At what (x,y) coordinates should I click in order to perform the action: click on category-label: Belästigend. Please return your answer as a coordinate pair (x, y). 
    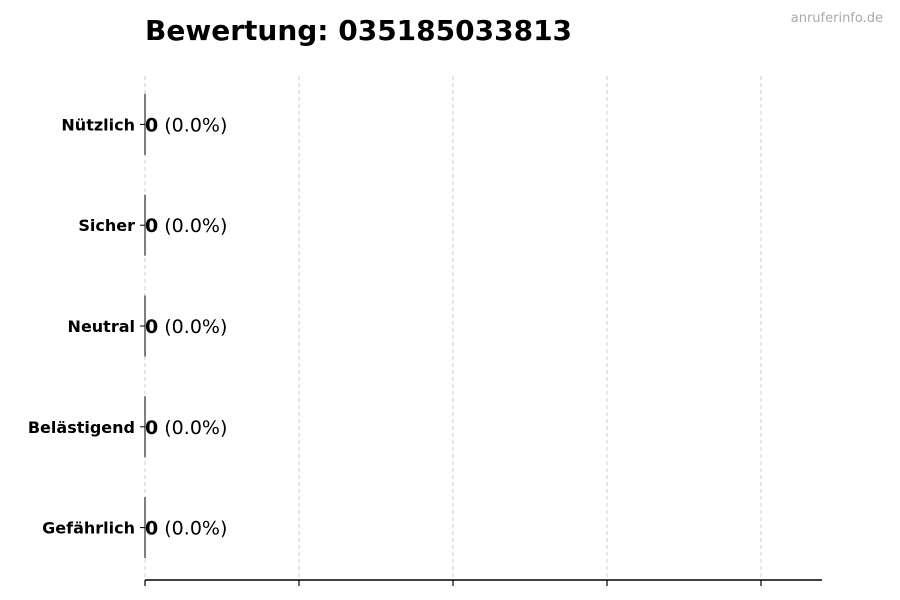
    Looking at the image, I should click on (81, 427).